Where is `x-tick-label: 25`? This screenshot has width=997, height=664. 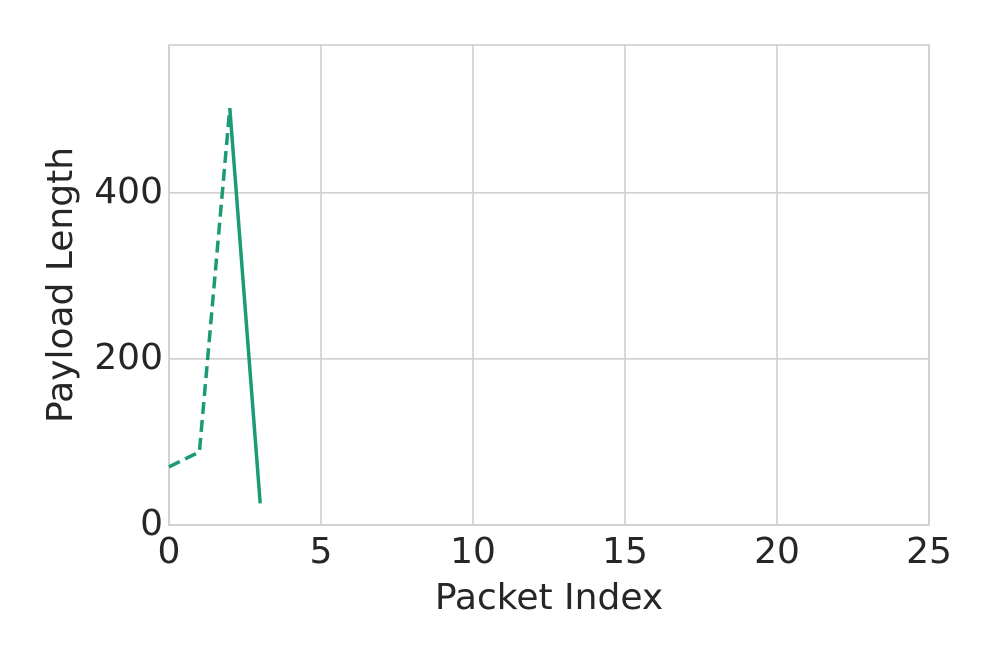
x-tick-label: 25 is located at coordinates (929, 551).